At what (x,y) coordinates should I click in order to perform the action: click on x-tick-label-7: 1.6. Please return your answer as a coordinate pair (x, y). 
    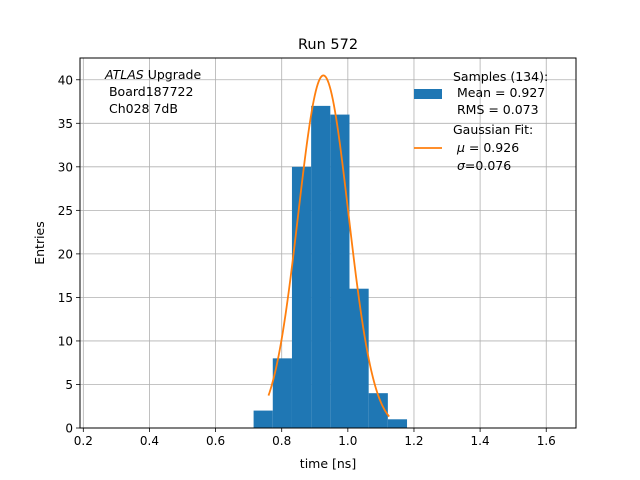
    Looking at the image, I should click on (546, 441).